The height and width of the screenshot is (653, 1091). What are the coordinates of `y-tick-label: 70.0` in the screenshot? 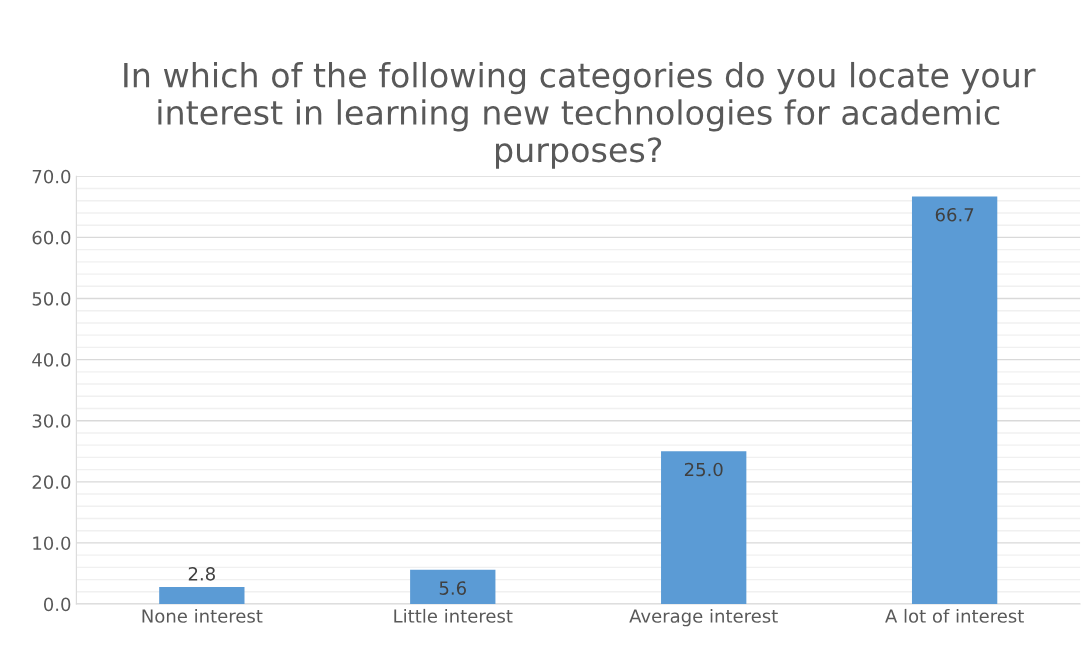 It's located at (51, 176).